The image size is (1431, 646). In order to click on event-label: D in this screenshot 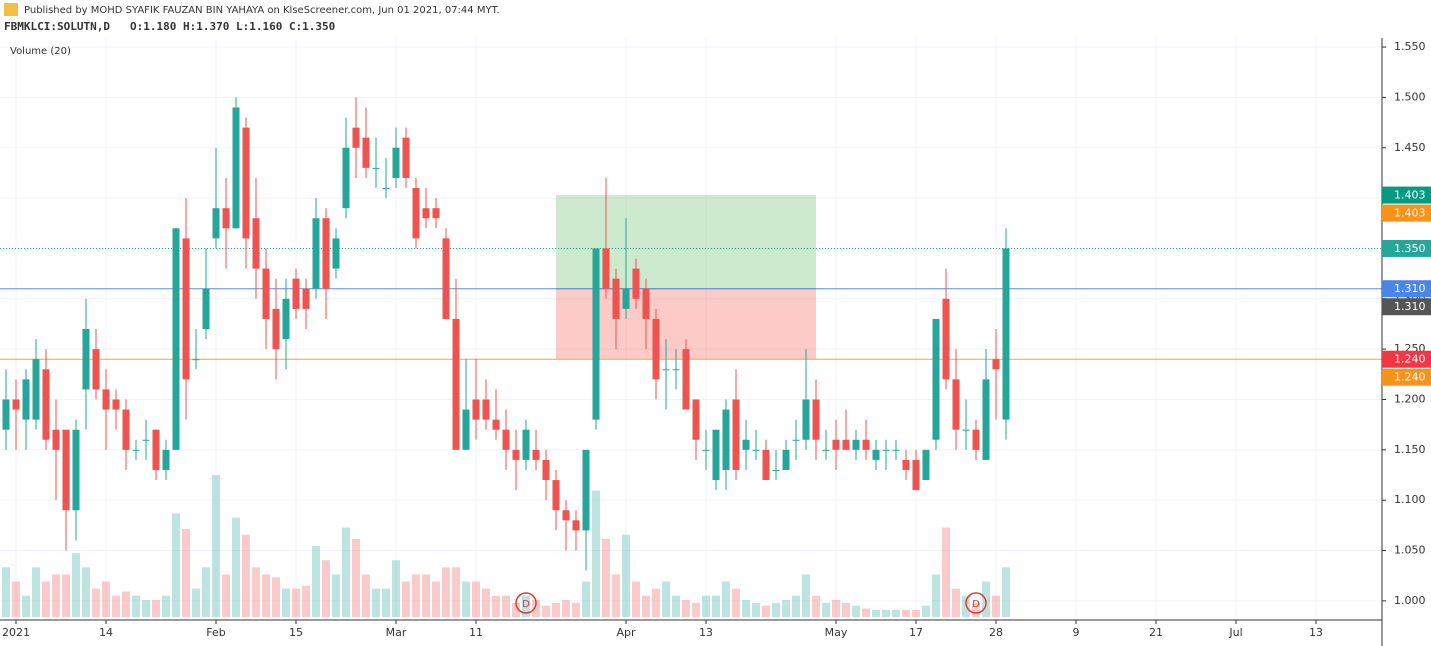, I will do `click(526, 604)`.